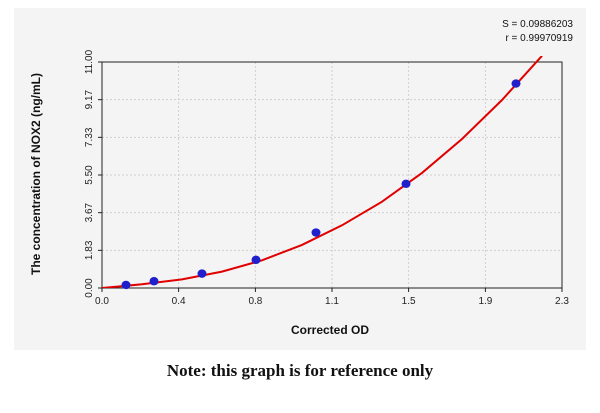  Describe the element at coordinates (409, 301) in the screenshot. I see `x-tick-label: 1.5` at that location.